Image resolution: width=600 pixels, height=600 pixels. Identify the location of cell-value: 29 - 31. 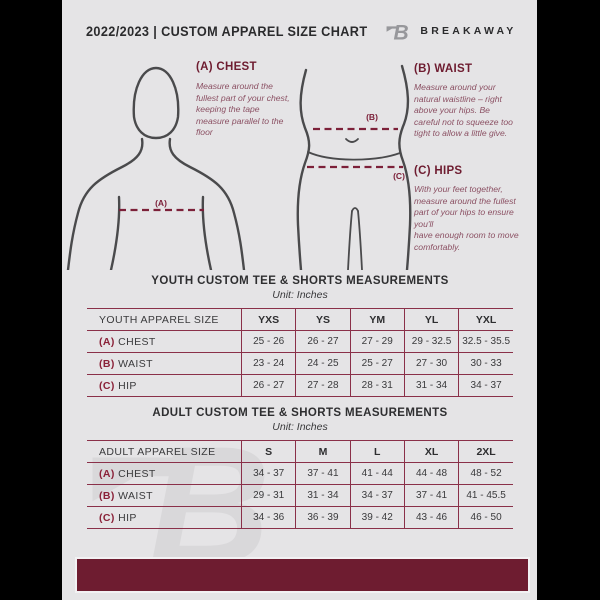
(268, 495).